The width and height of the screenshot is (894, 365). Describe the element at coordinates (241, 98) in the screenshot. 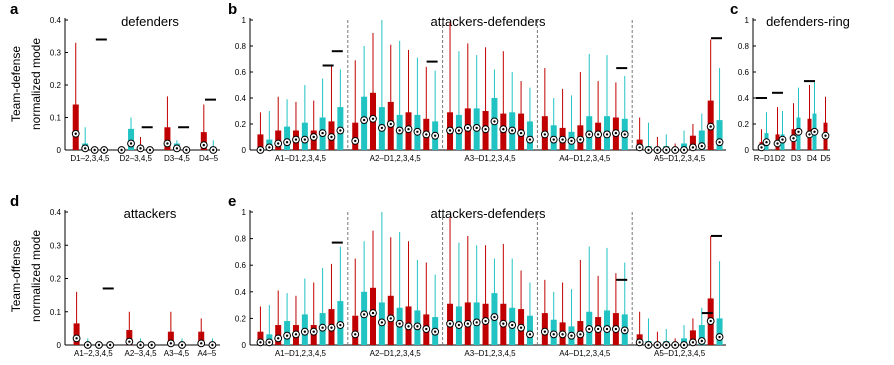

I see `y-tick-label-b-2: 0.4` at that location.